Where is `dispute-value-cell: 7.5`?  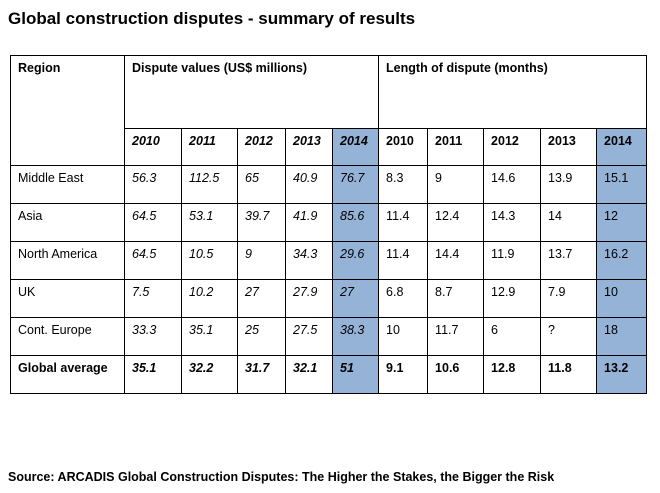
dispute-value-cell: 7.5 is located at coordinates (153, 298).